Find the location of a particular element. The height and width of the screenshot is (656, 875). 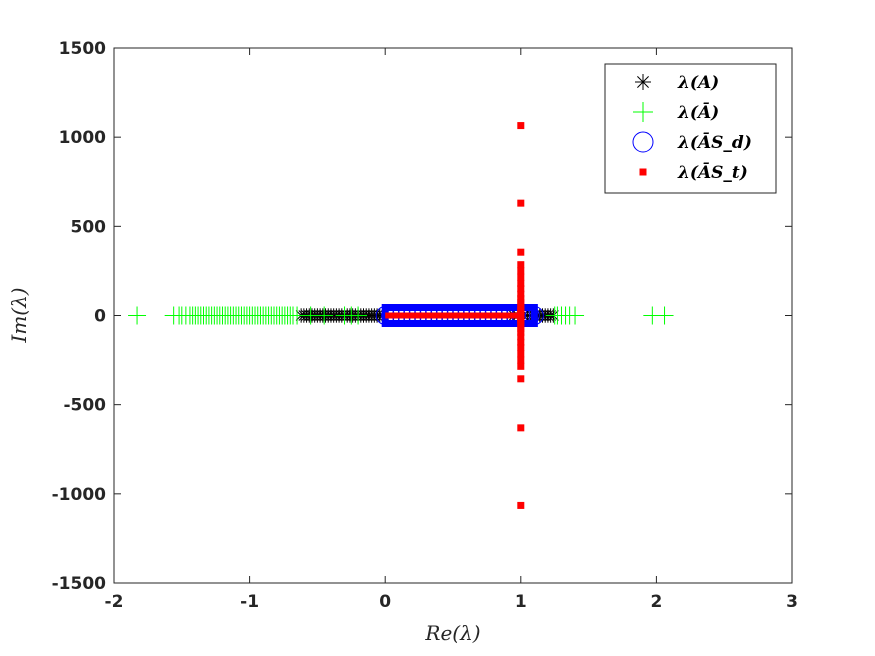

y-tick-label: 0 is located at coordinates (100, 317).